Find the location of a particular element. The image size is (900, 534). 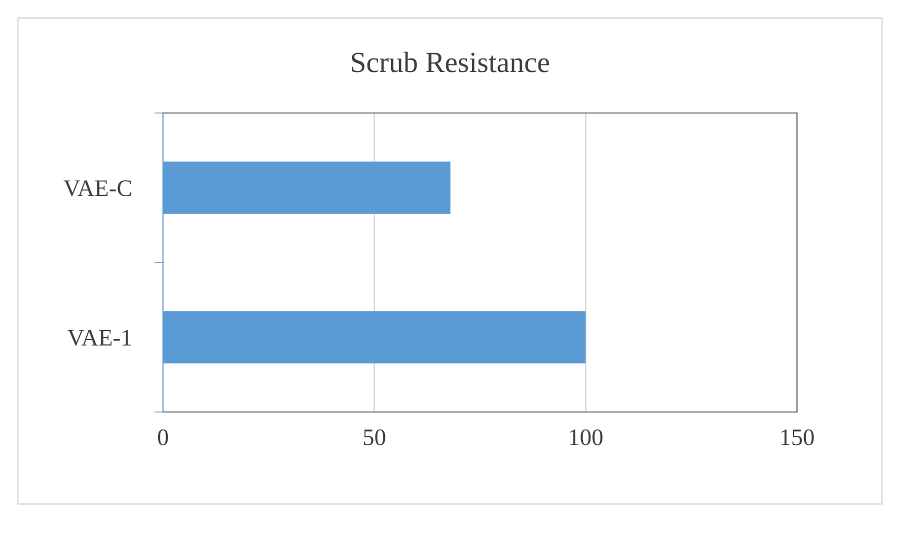

y-tick-label: VAE-C is located at coordinates (98, 188).